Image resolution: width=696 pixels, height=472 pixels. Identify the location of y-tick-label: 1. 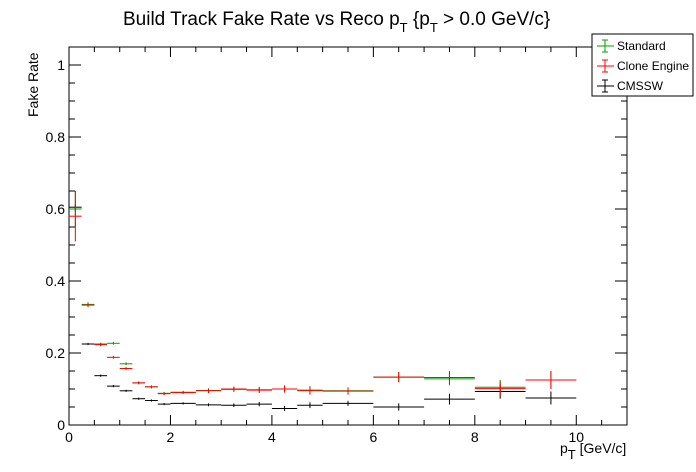
(61, 65).